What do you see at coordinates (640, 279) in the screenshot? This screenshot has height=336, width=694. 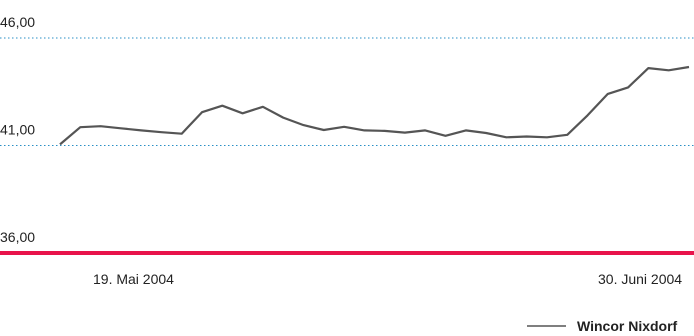 I see `x-tick-label: 30. Juni 2004` at bounding box center [640, 279].